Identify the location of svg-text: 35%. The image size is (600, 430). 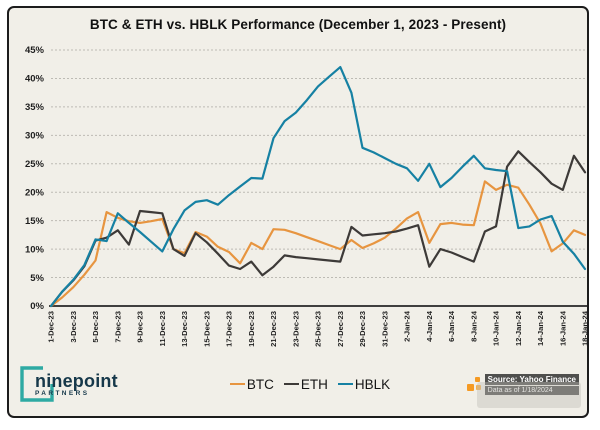
(35, 107).